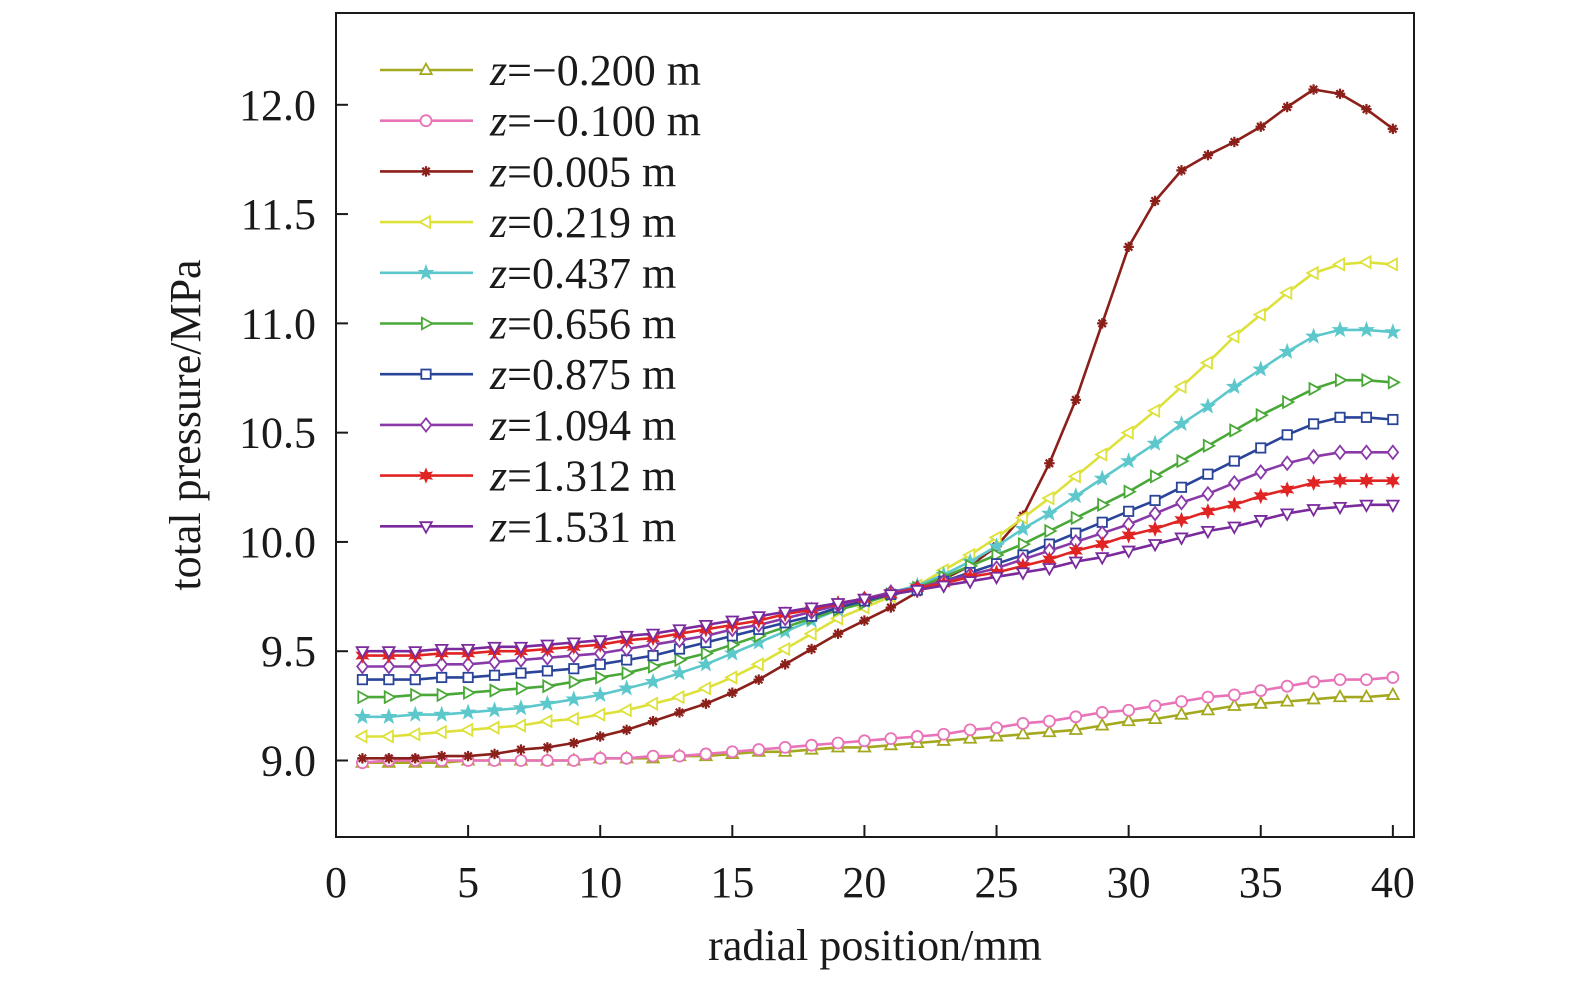 The image size is (1575, 999). What do you see at coordinates (591, 425) in the screenshot?
I see `legend-value: =1.094 m` at bounding box center [591, 425].